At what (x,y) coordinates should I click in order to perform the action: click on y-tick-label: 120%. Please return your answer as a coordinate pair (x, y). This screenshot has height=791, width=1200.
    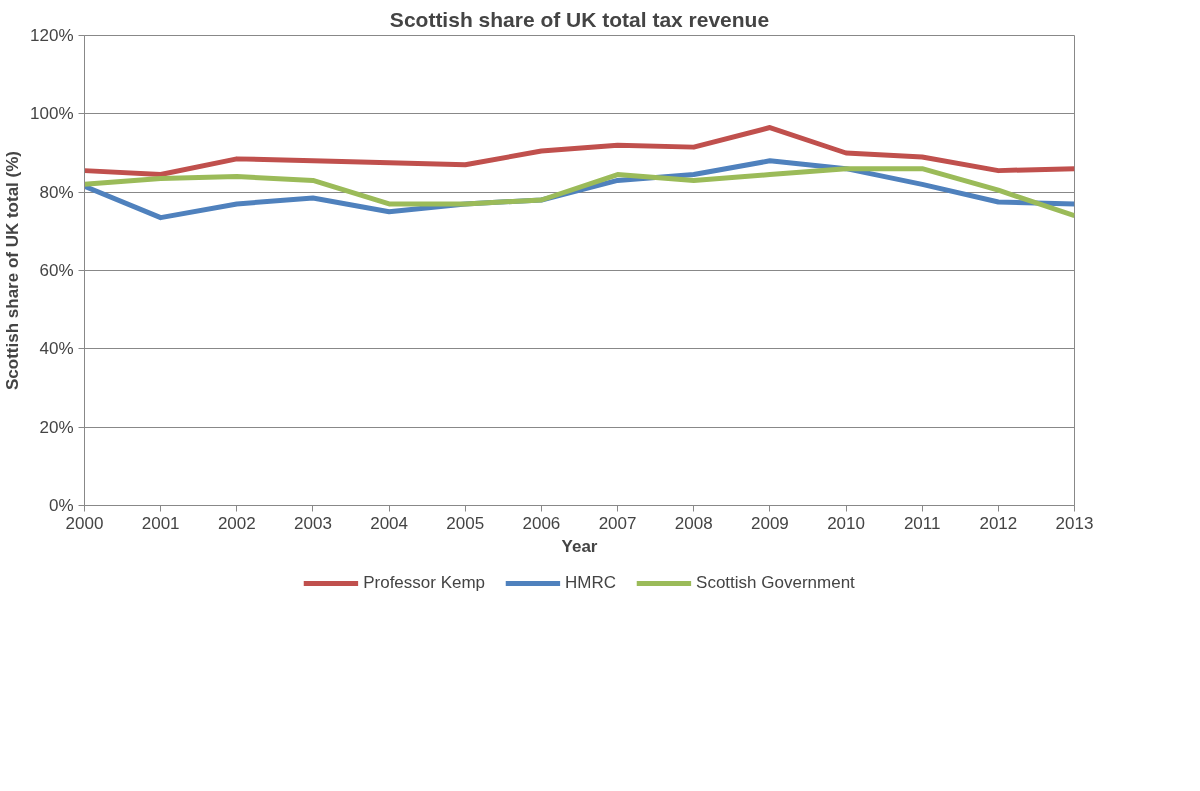
    Looking at the image, I should click on (52, 35).